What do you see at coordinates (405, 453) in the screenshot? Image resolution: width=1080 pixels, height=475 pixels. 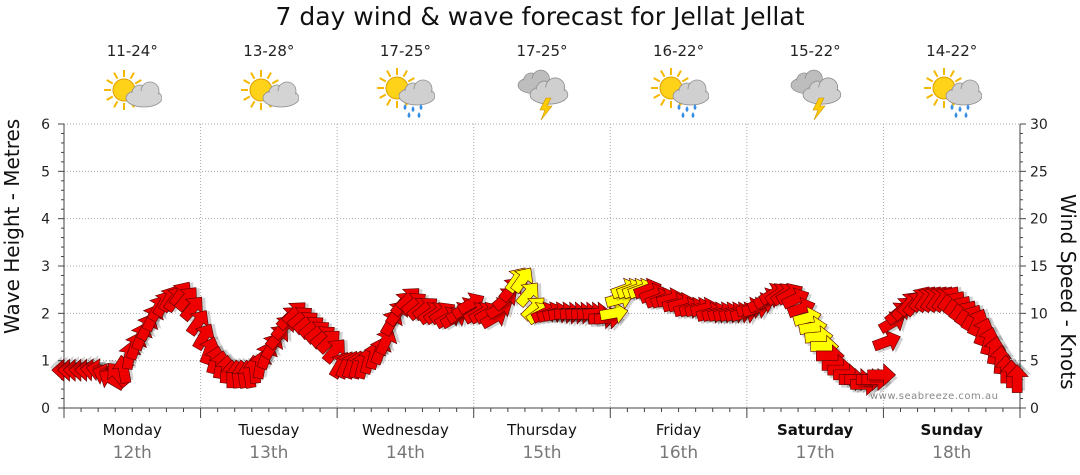 I see `day-date: 14th` at bounding box center [405, 453].